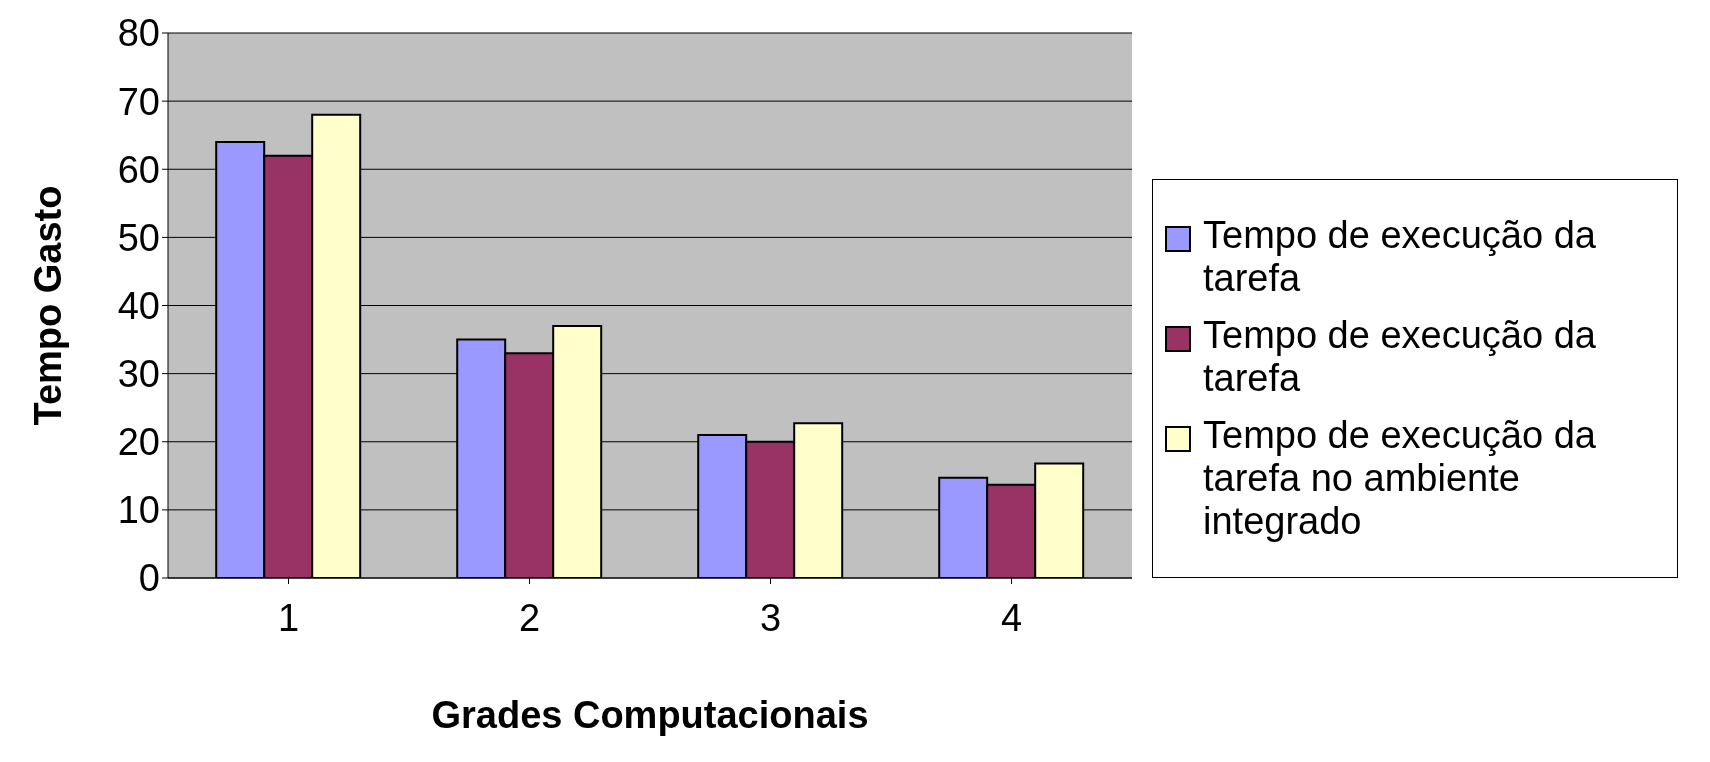 Image resolution: width=1710 pixels, height=762 pixels. Describe the element at coordinates (138, 237) in the screenshot. I see `y-tick-label: 50` at that location.